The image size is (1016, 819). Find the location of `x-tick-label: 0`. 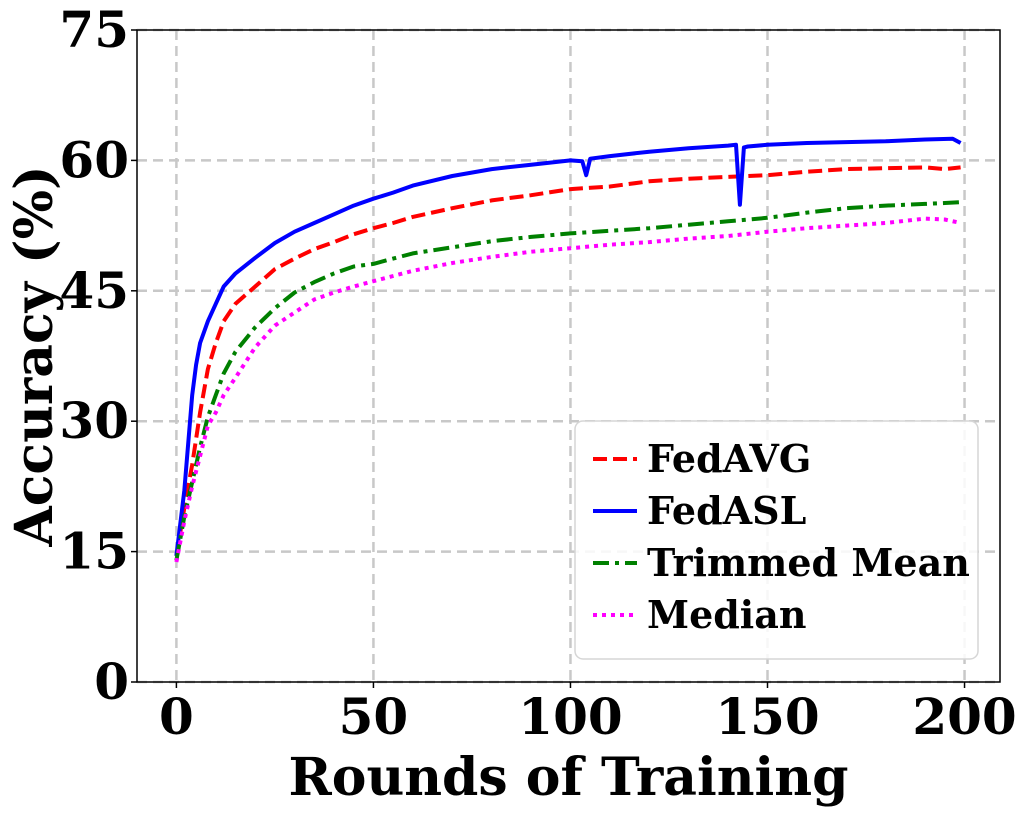

x-tick-label: 0 is located at coordinates (176, 716).